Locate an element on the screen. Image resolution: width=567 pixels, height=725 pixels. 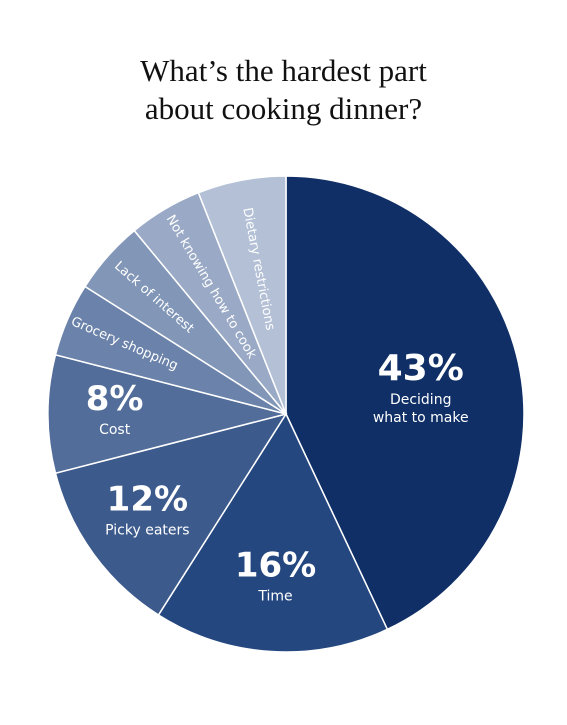
slice-label-time: Time is located at coordinates (274, 596).